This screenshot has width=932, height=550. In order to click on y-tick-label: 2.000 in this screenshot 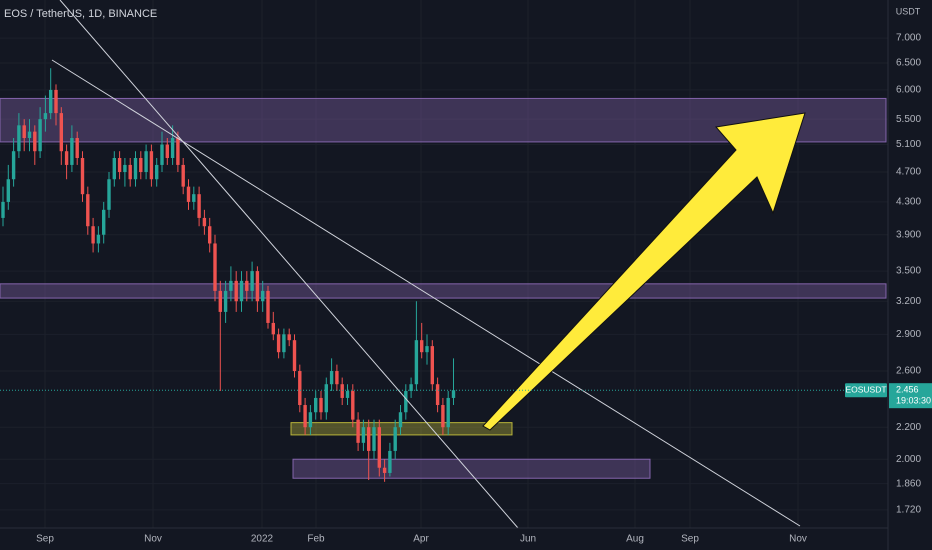, I will do `click(908, 459)`.